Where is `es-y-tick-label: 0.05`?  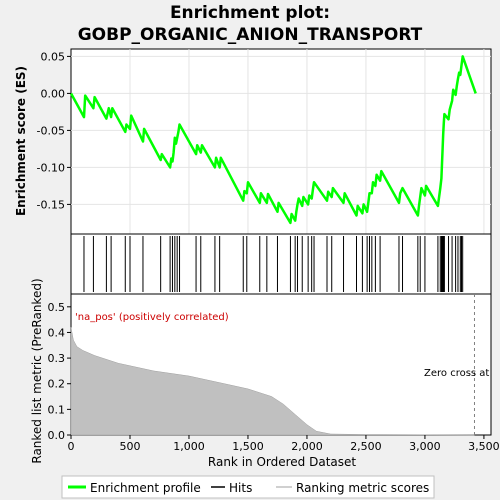
es-y-tick-label: 0.05 is located at coordinates (53, 56).